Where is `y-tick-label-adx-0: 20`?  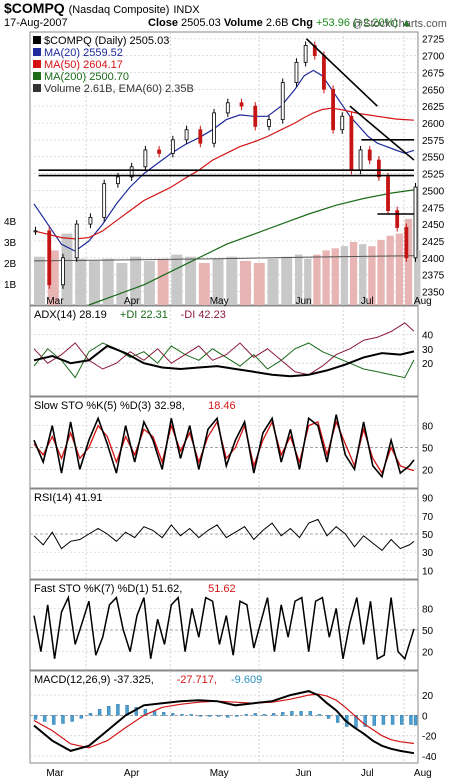 y-tick-label-adx-0: 20 is located at coordinates (428, 364).